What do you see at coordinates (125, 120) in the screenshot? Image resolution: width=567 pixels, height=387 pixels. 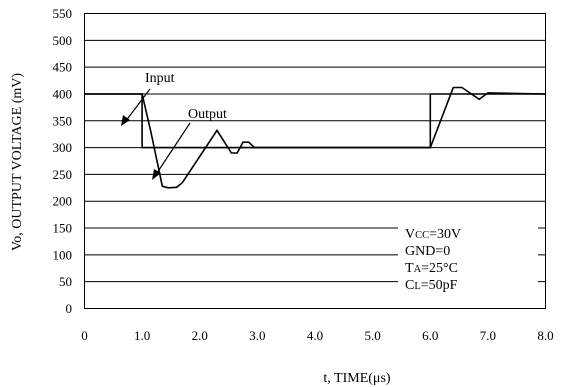 I see `annotation-input-arrowhead` at bounding box center [125, 120].